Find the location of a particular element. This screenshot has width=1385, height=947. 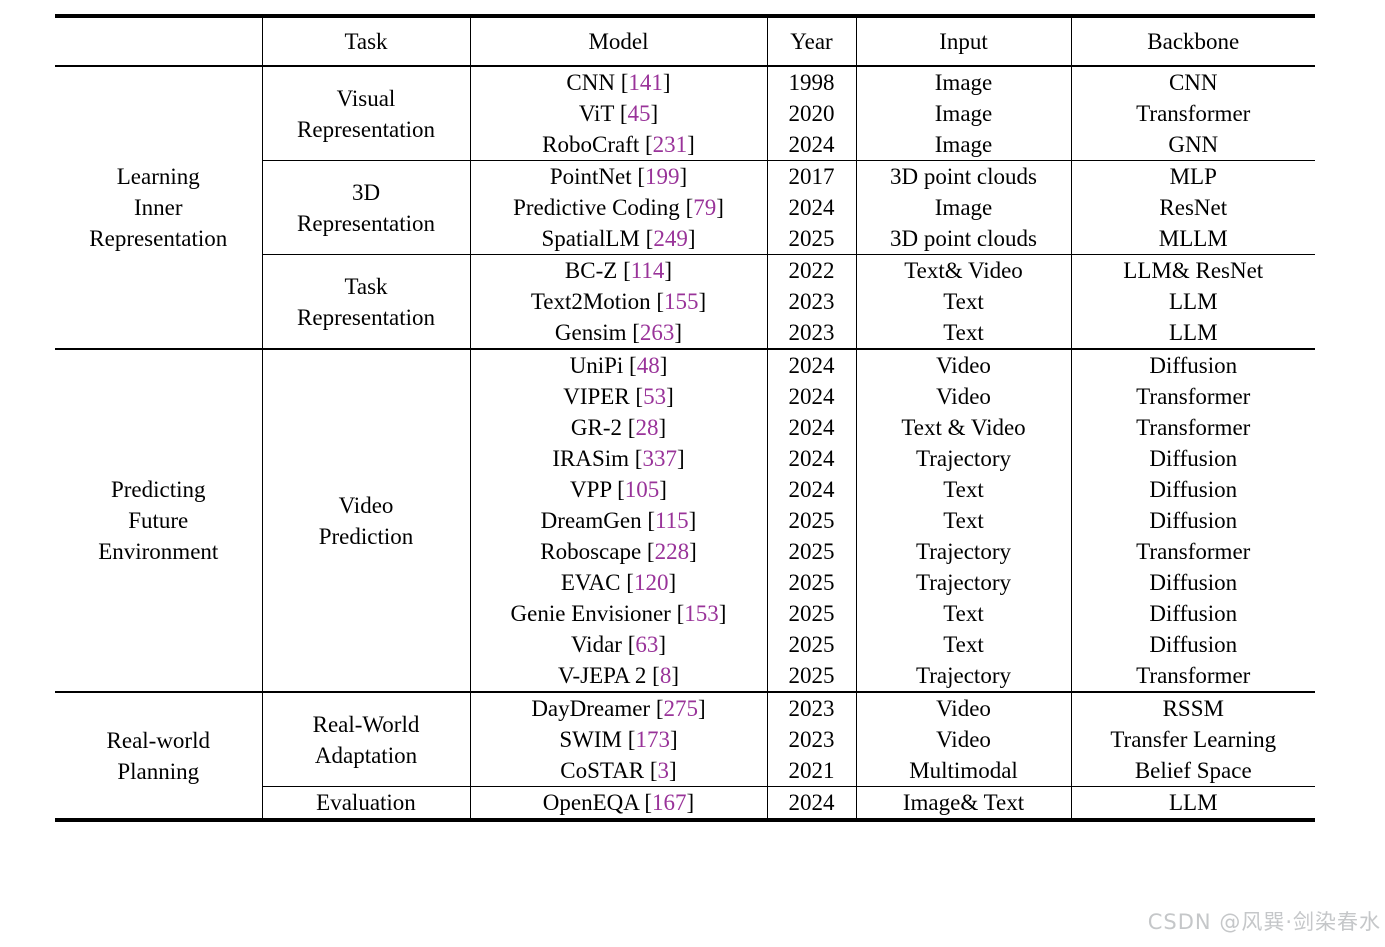

citation-link: [173] is located at coordinates (652, 739).